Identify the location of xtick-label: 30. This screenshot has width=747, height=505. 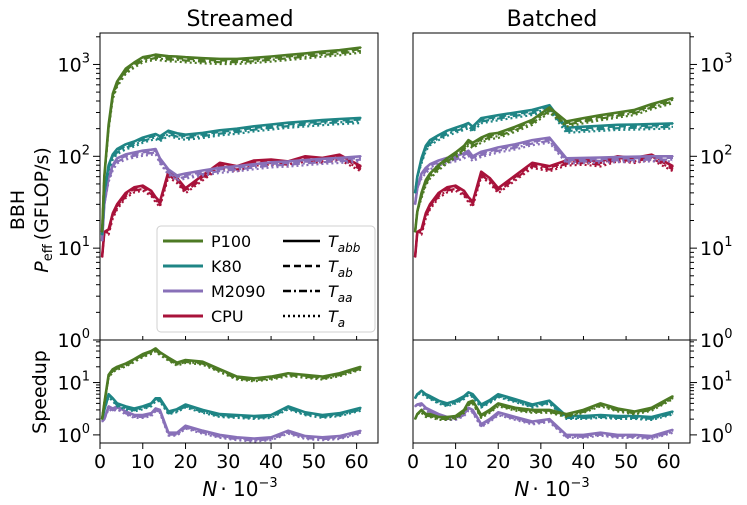
(541, 462).